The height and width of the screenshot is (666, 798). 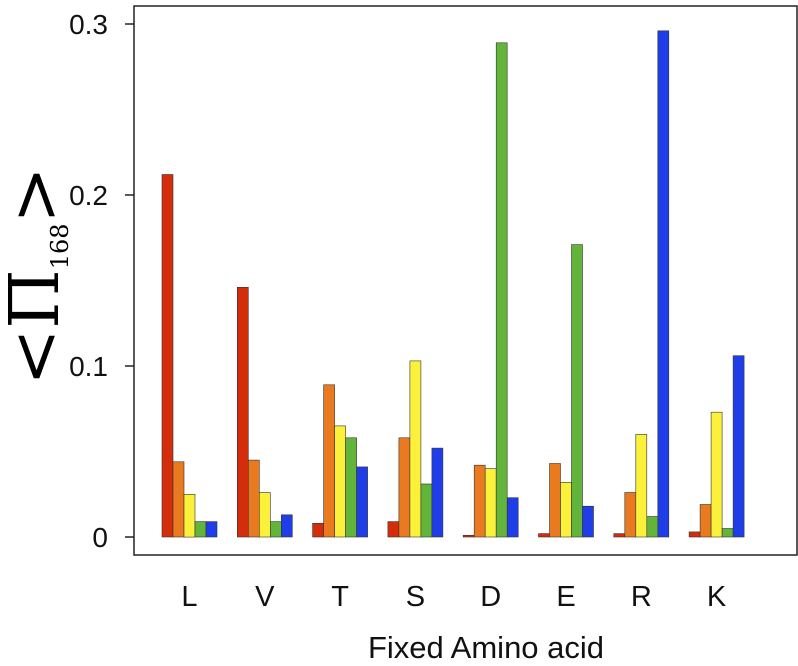 What do you see at coordinates (265, 597) in the screenshot?
I see `x-tick-label-V: V` at bounding box center [265, 597].